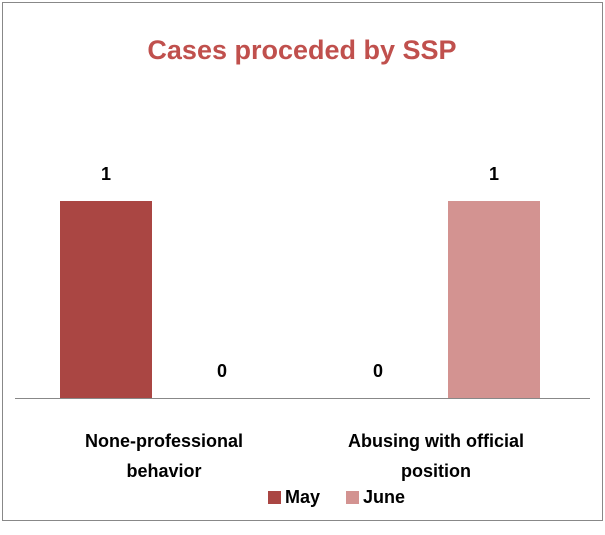  I want to click on chart-title: Cases proceded by SSP, so click(301, 50).